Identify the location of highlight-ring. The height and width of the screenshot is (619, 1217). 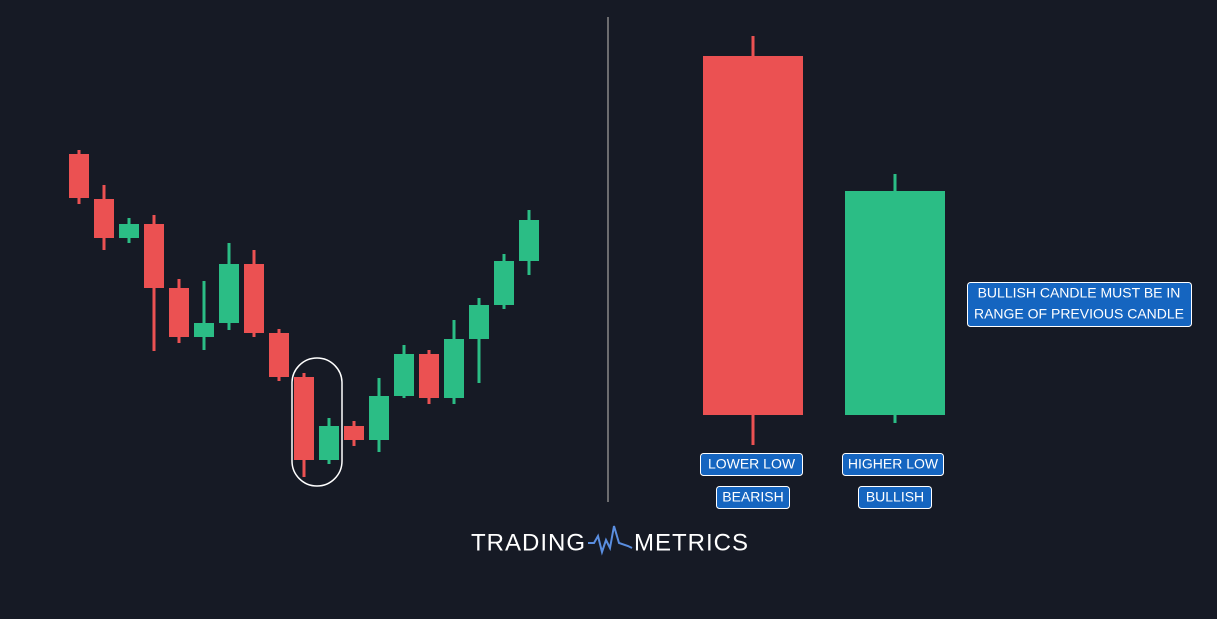
(317, 422).